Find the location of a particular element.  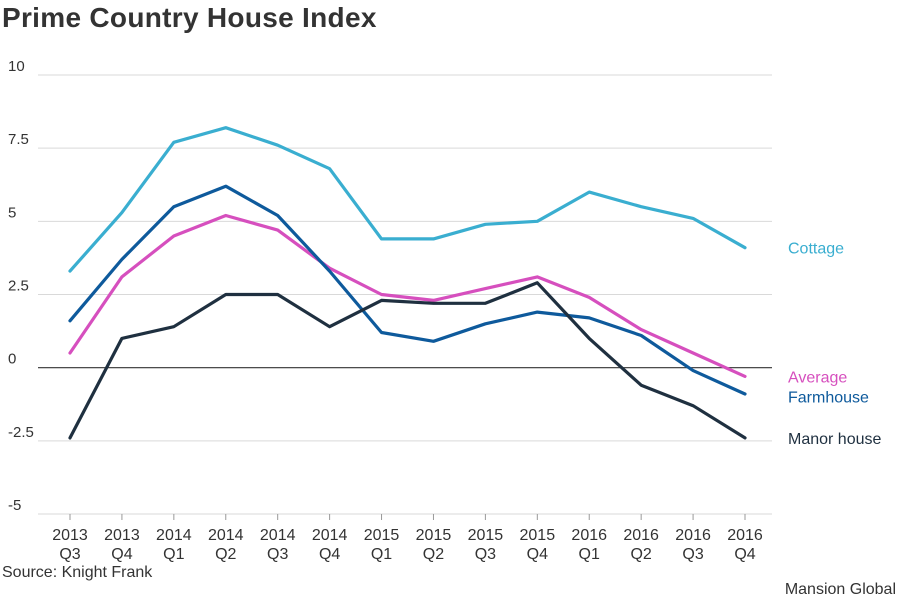

y-axis-ticks: 10 7.5 5 2.5 0 -2.5 -5 is located at coordinates (21, 286).